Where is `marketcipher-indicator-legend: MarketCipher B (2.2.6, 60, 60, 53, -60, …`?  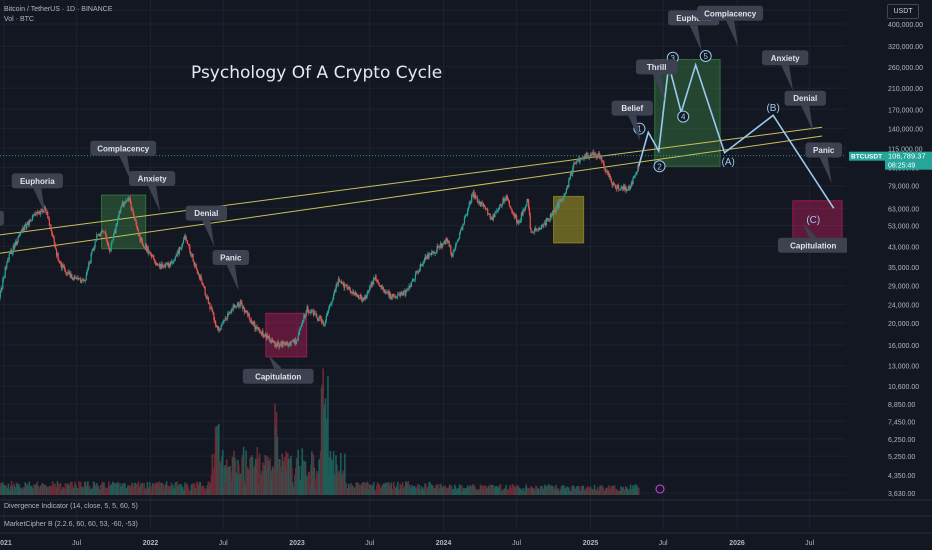
marketcipher-indicator-legend: MarketCipher B (2.2.6, 60, 60, 53, -60, … is located at coordinates (71, 524).